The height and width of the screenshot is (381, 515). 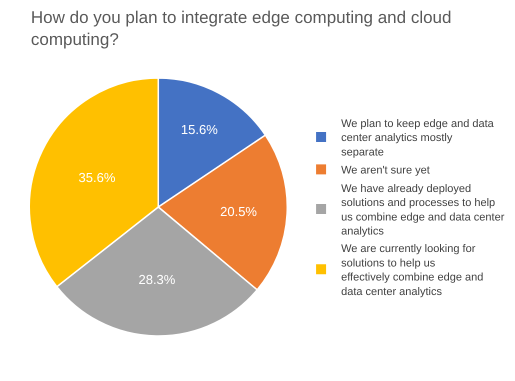 I want to click on legend-label: We aren't sure yet, so click(x=385, y=170).